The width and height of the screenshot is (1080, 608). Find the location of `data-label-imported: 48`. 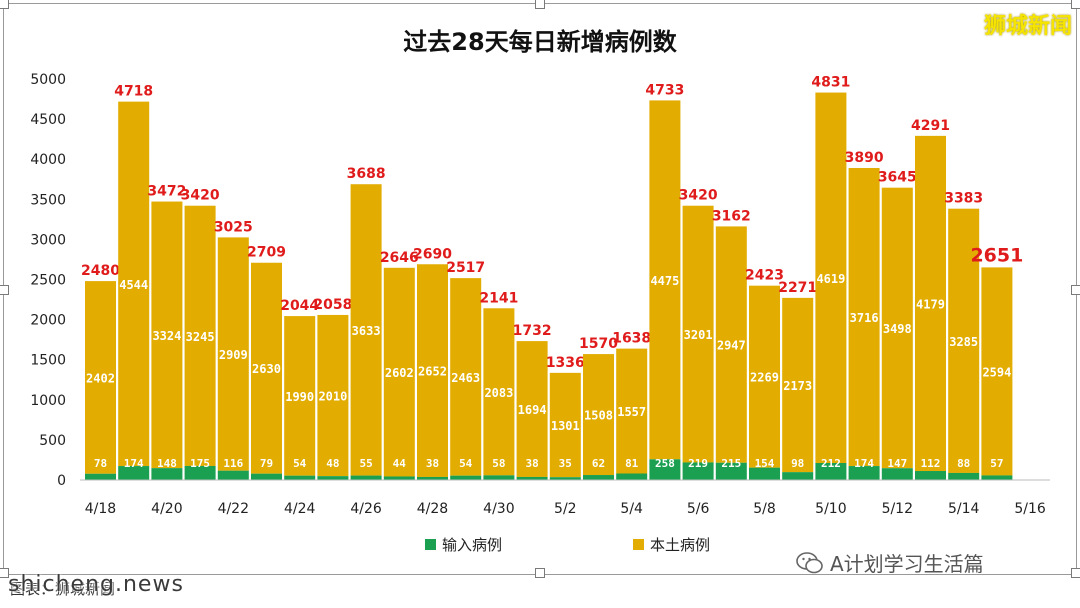

data-label-imported: 48 is located at coordinates (332, 463).